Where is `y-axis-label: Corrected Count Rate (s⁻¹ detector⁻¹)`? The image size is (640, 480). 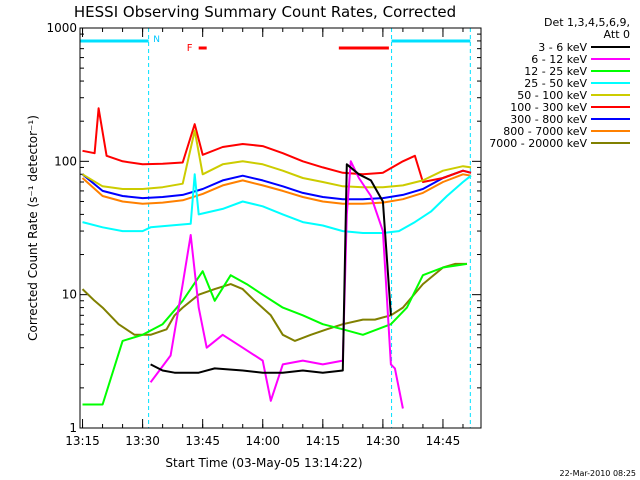 y-axis-label: Corrected Count Rate (s⁻¹ detector⁻¹) is located at coordinates (33, 228).